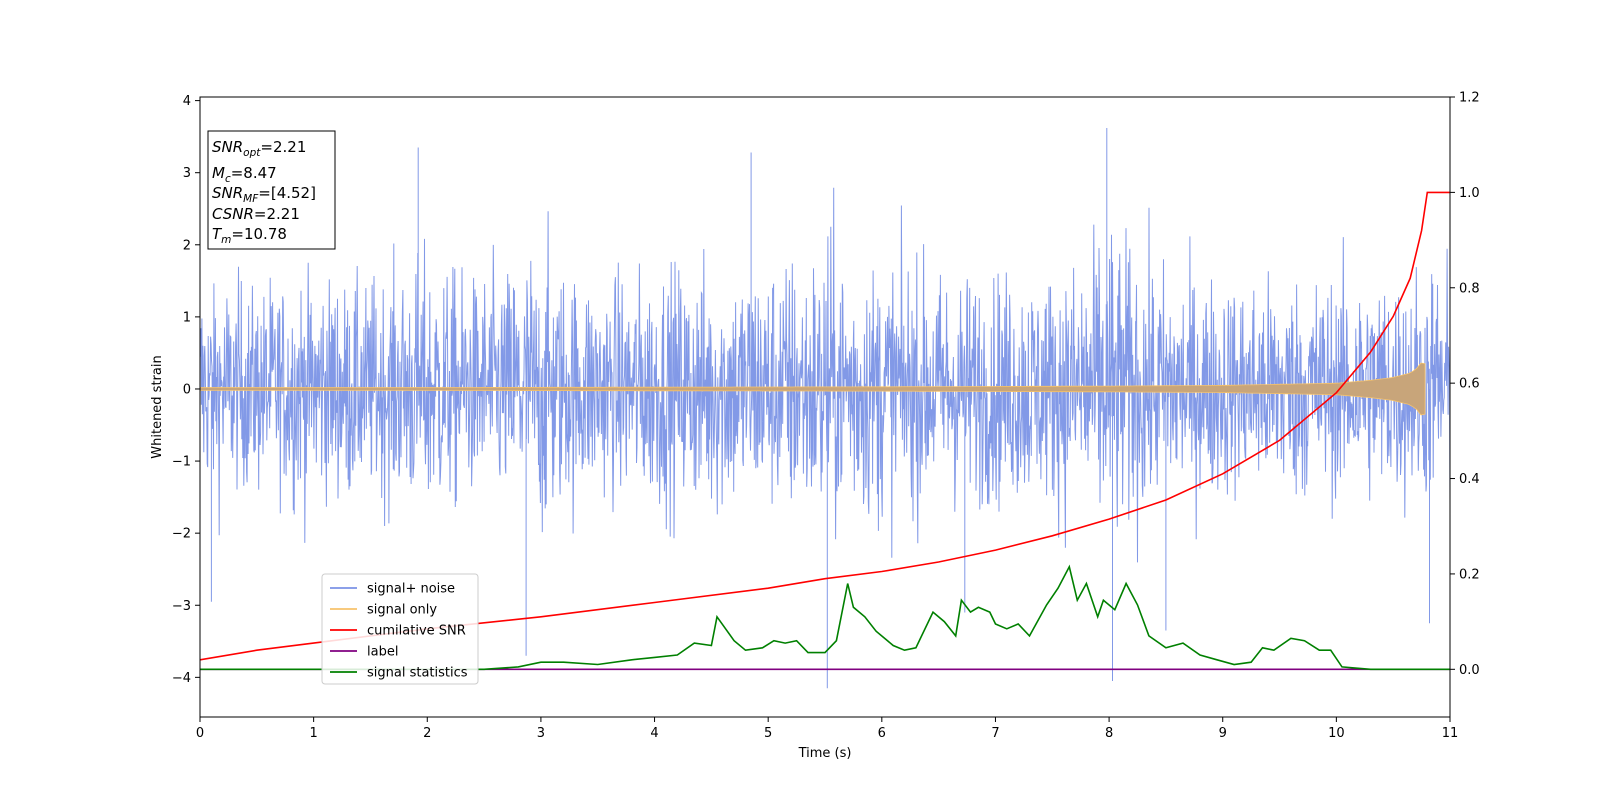 The image size is (1600, 805). I want to click on info-mc: Mc=8.47, so click(244, 174).